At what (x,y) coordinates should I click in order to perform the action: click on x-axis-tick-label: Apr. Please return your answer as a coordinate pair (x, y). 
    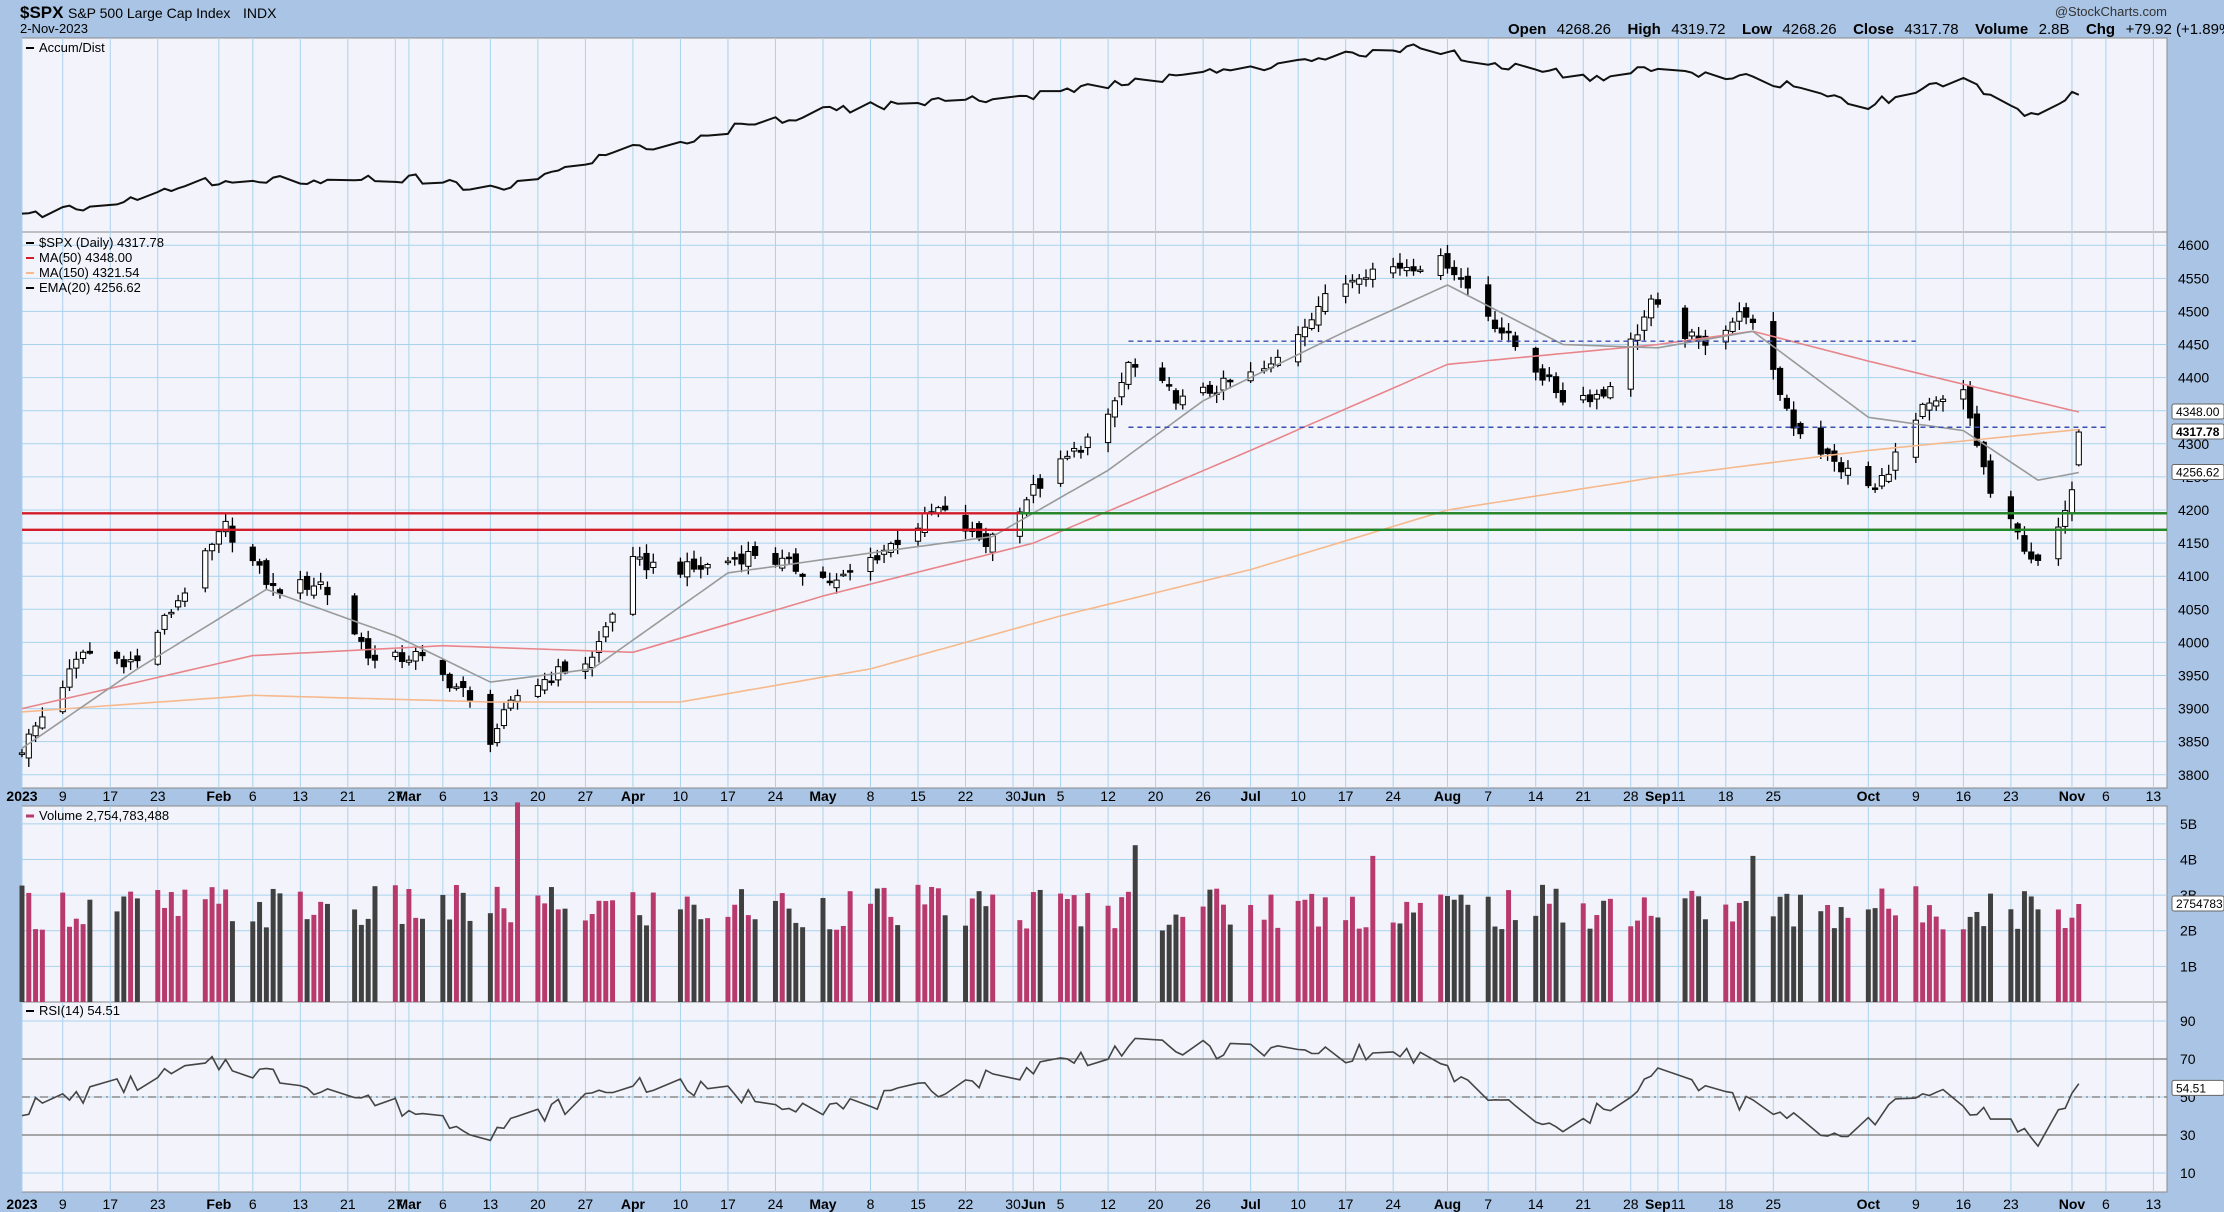
    Looking at the image, I should click on (633, 796).